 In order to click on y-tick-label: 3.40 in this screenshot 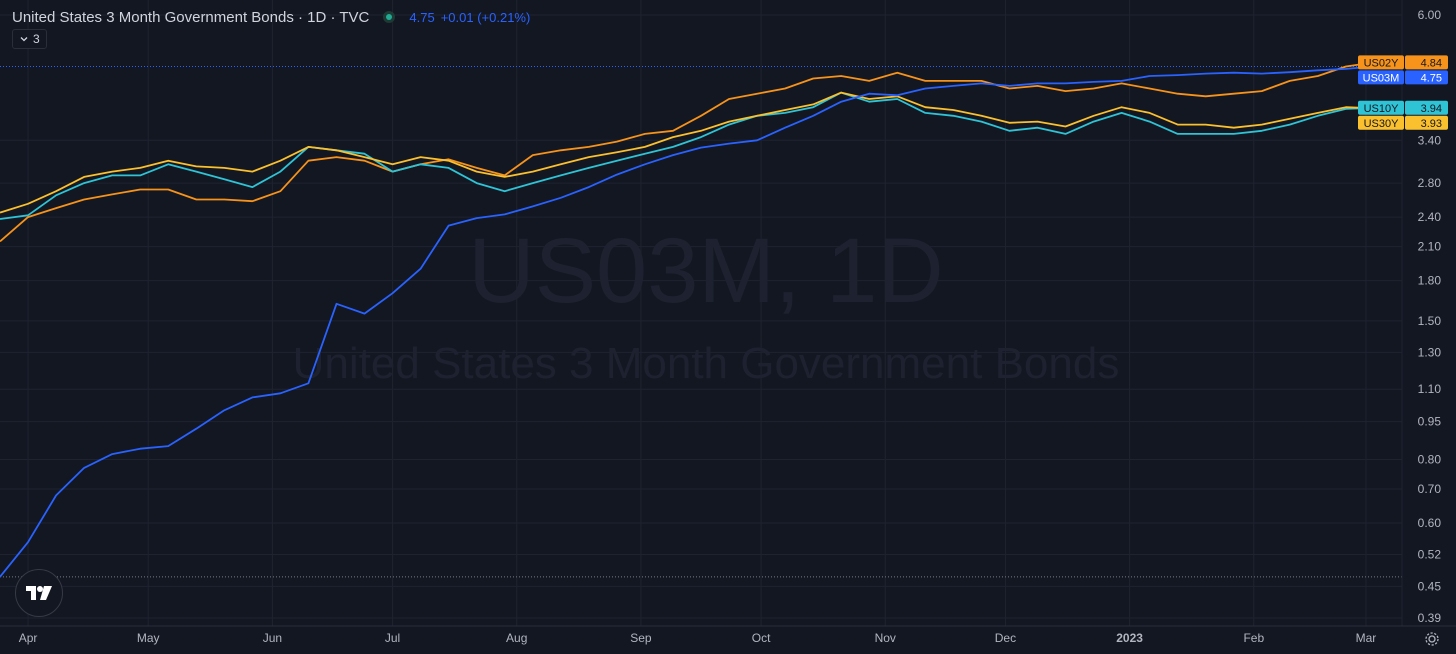, I will do `click(1430, 140)`.